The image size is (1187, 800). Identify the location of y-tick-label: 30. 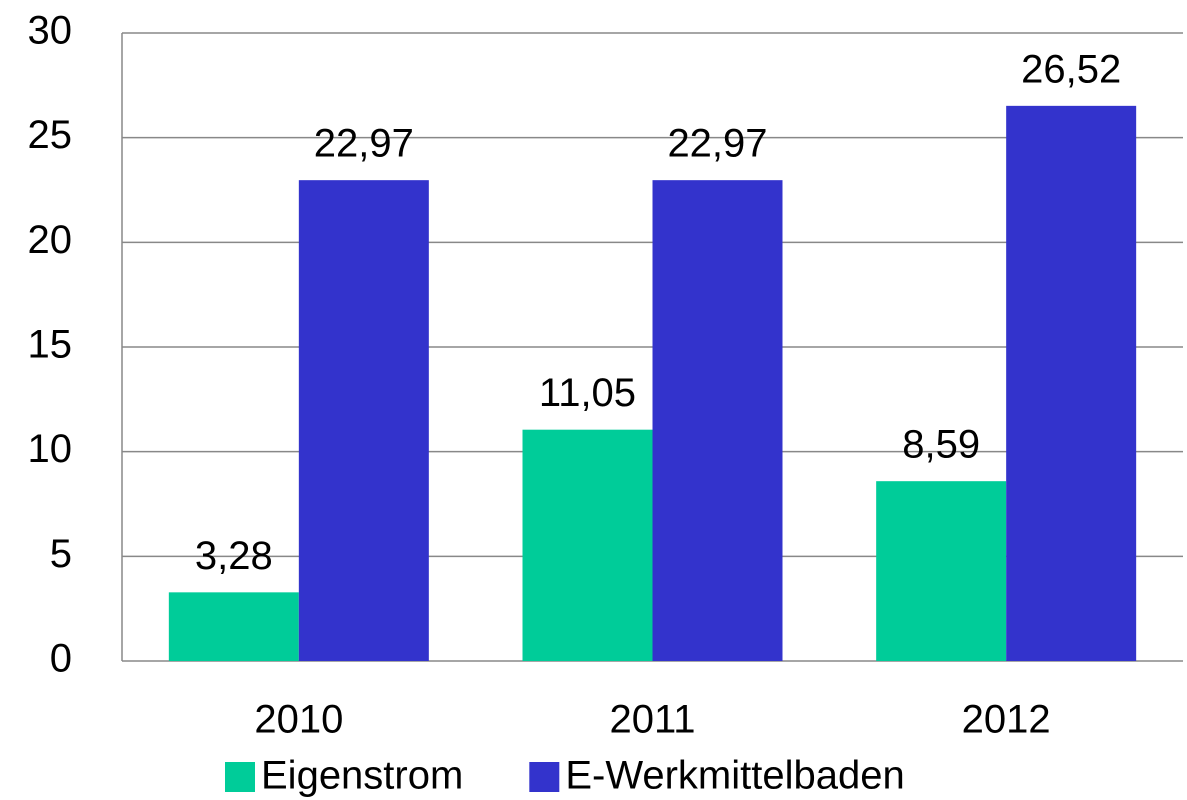
(50, 31).